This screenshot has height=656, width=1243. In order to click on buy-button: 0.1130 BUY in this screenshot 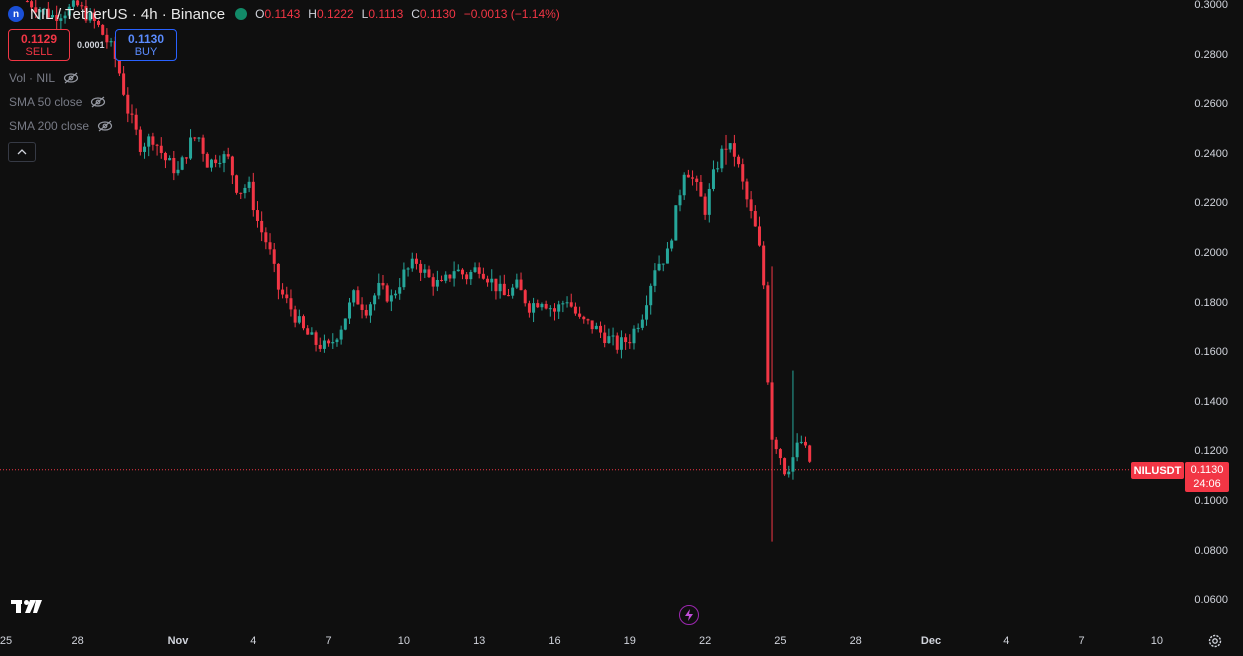, I will do `click(146, 45)`.